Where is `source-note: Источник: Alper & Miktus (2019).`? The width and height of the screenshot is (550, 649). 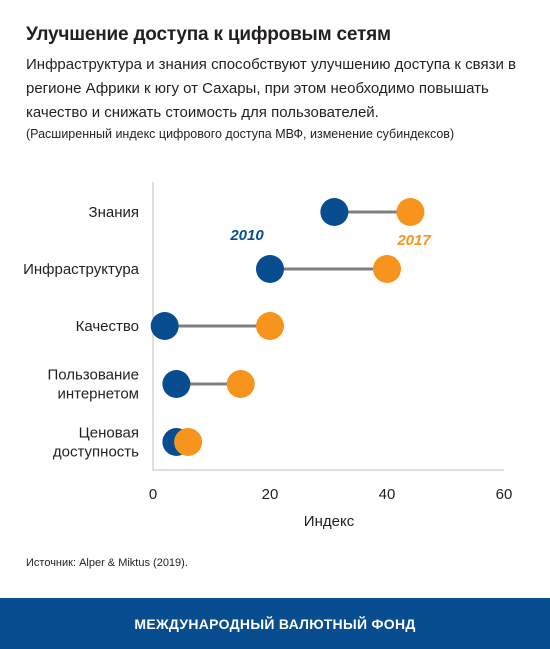
source-note: Источник: Alper & Miktus (2019). is located at coordinates (107, 563).